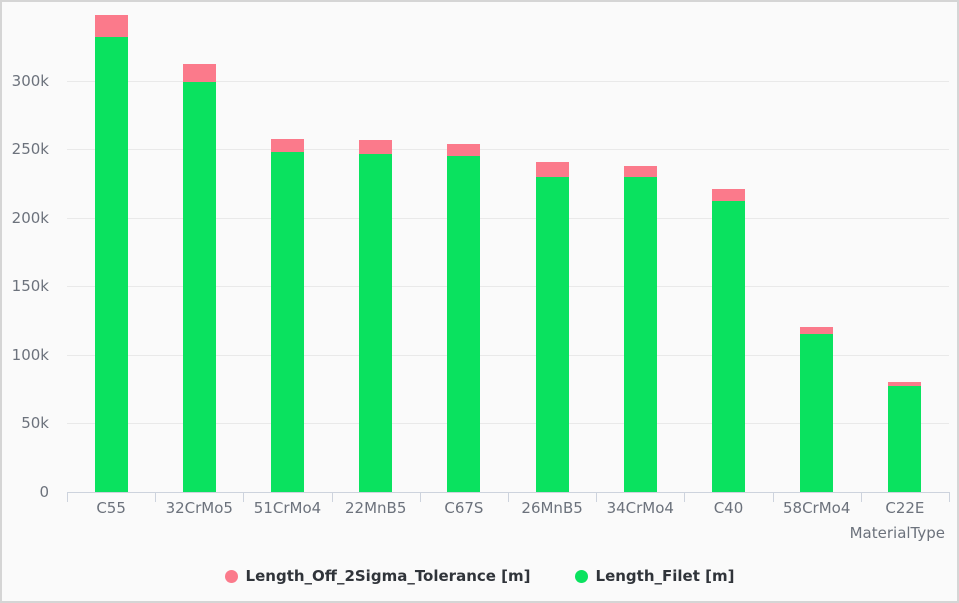 The height and width of the screenshot is (603, 959). Describe the element at coordinates (111, 508) in the screenshot. I see `x-axis-category-label: C55` at that location.